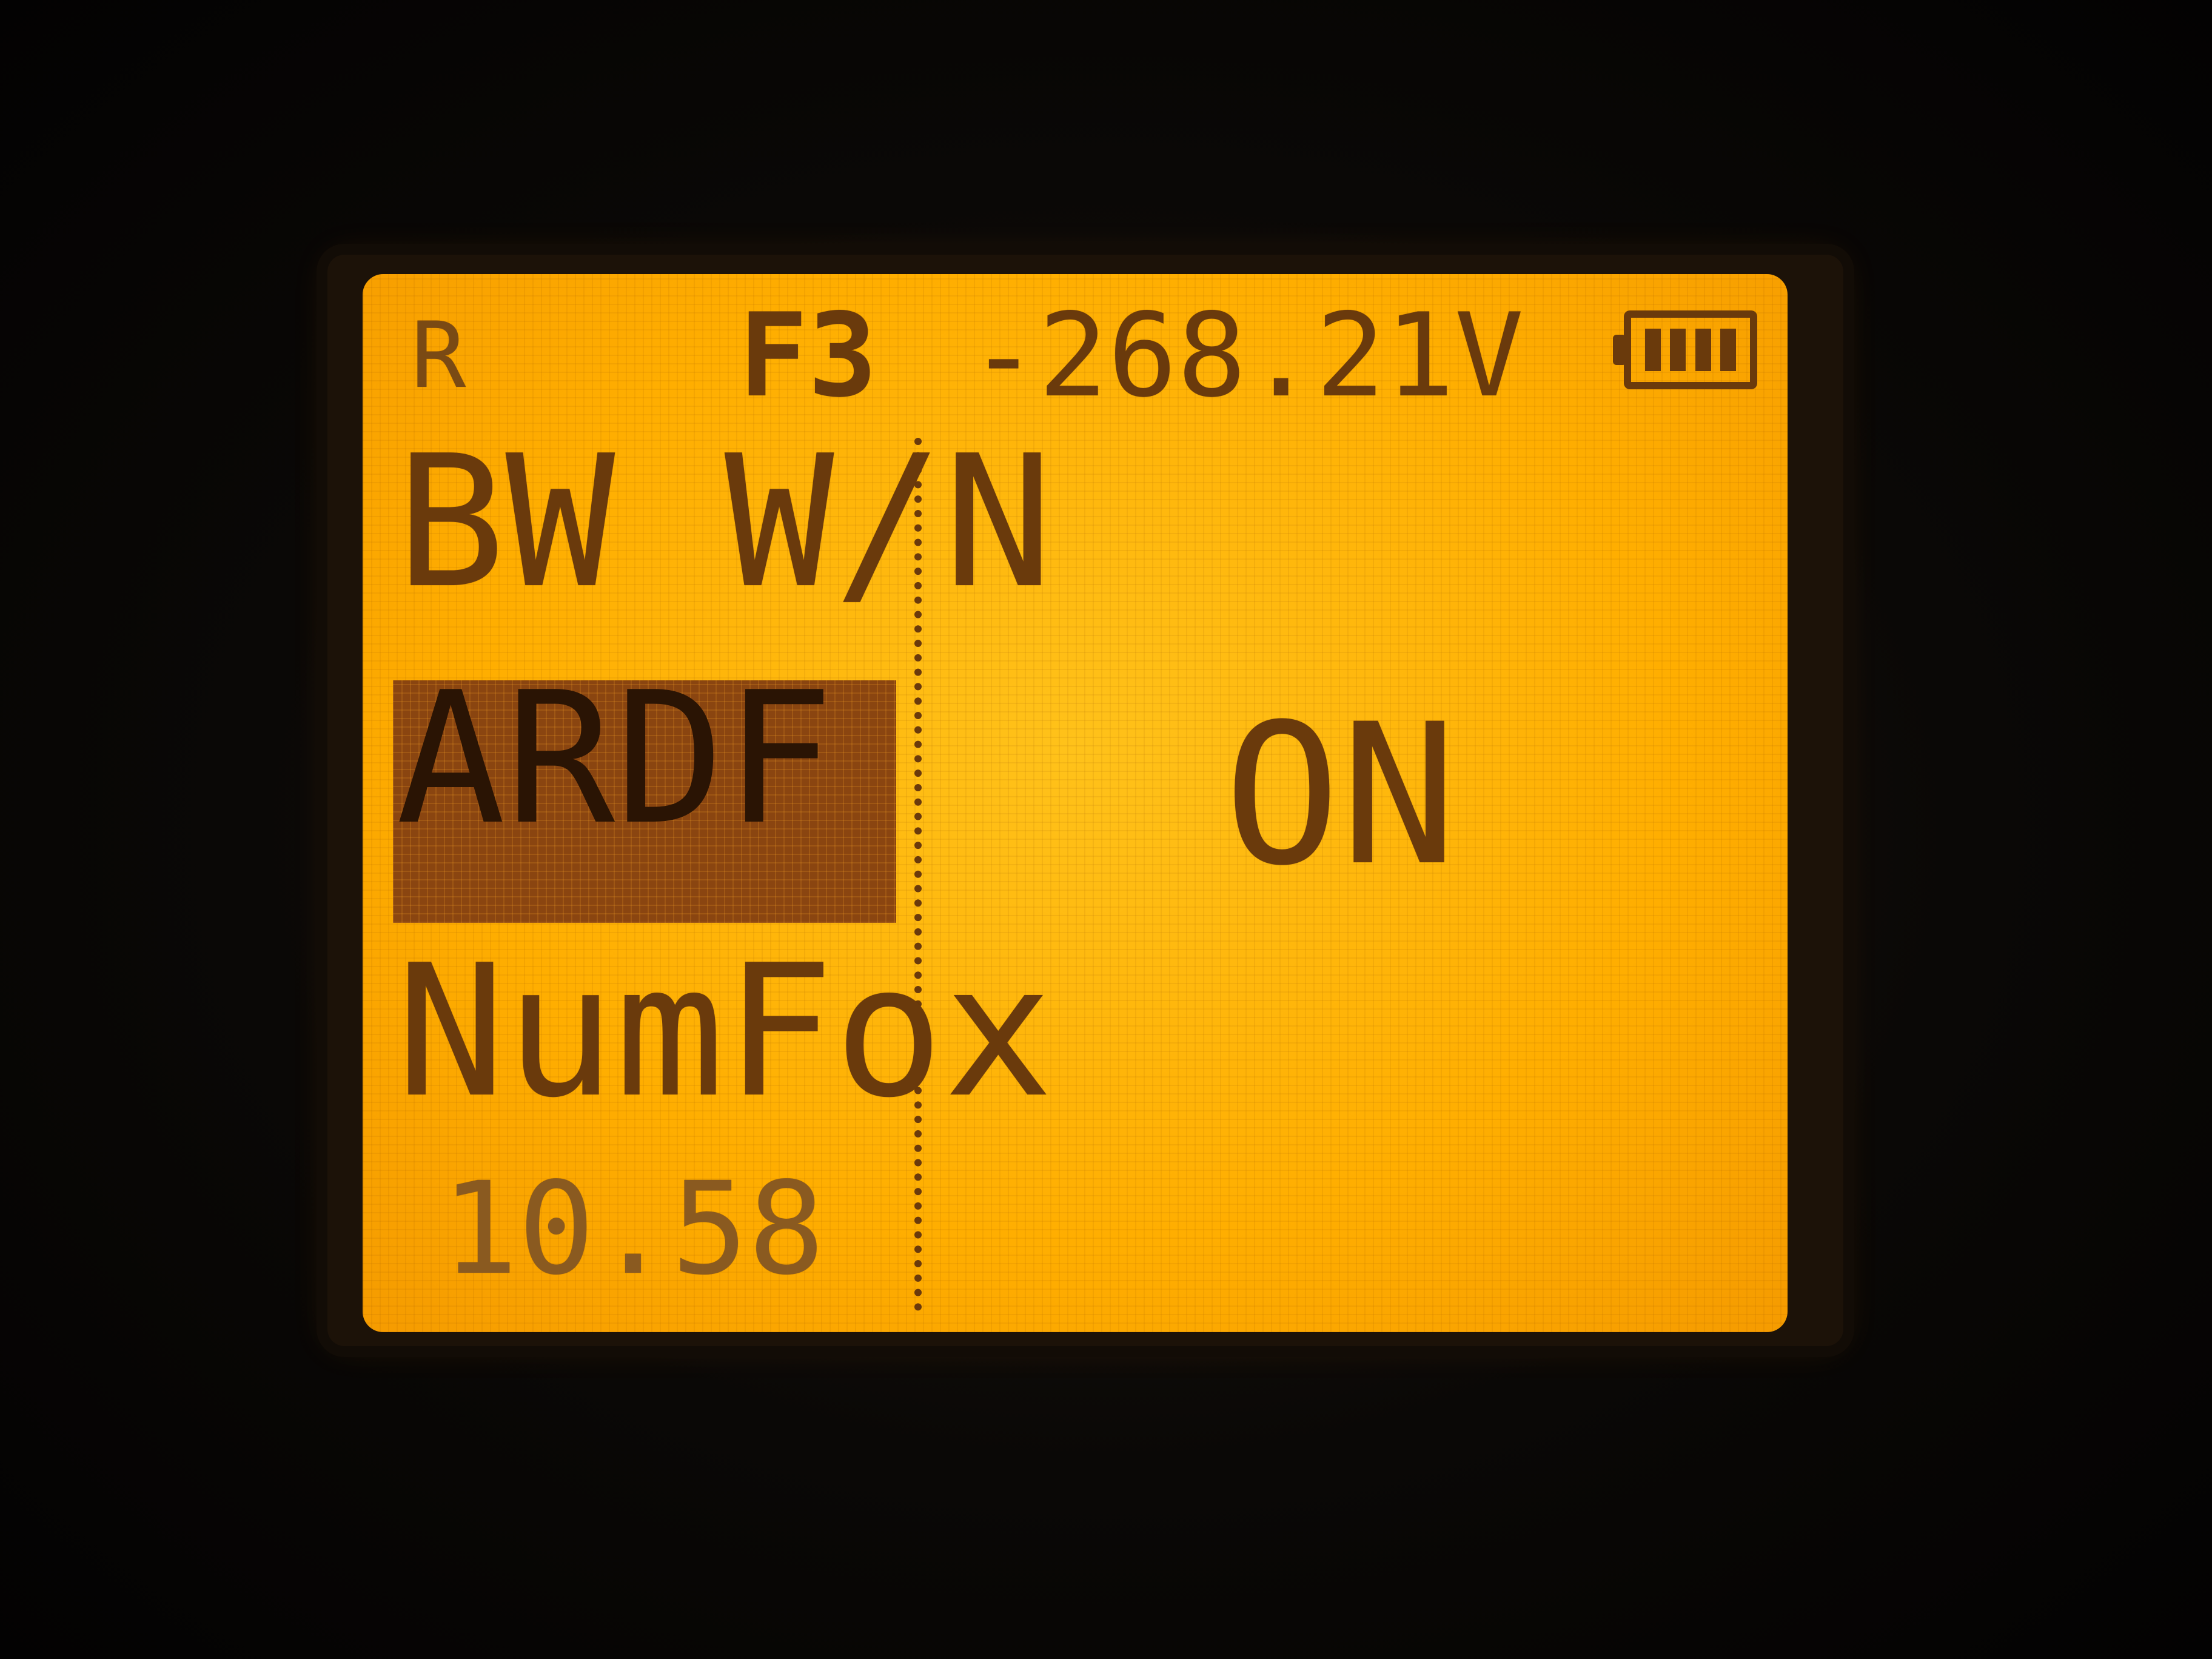 Image resolution: width=2212 pixels, height=1659 pixels. What do you see at coordinates (633, 1229) in the screenshot?
I see `frequency-readout: 10.58` at bounding box center [633, 1229].